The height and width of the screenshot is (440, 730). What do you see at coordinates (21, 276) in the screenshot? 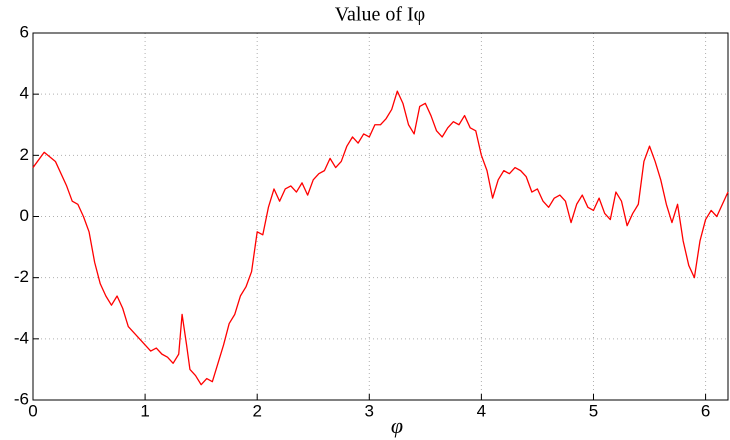
I see `y-tick-label: -2` at bounding box center [21, 276].